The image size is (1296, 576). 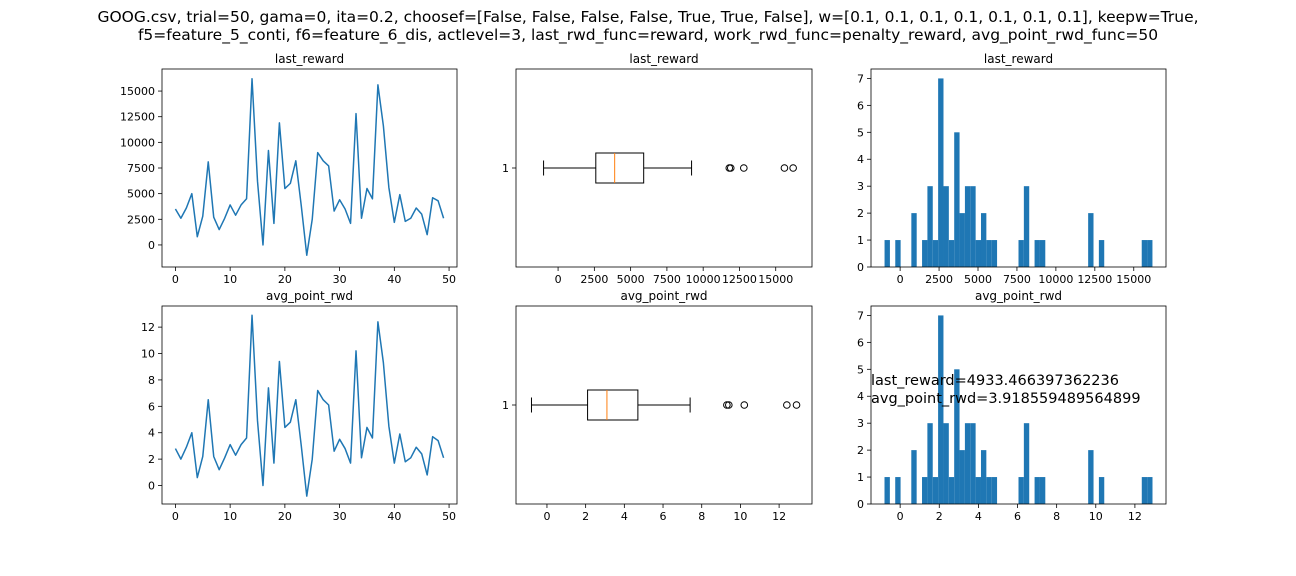 I want to click on y-tick-label: 3, so click(x=860, y=423).